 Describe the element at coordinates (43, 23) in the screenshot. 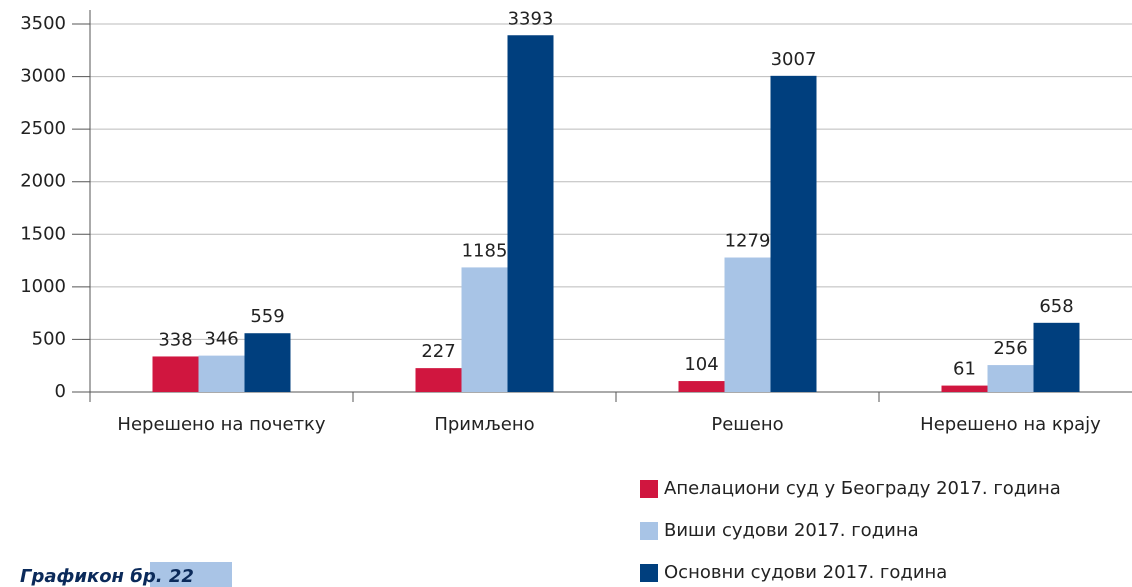

I see `y-tick-label: 3500` at that location.